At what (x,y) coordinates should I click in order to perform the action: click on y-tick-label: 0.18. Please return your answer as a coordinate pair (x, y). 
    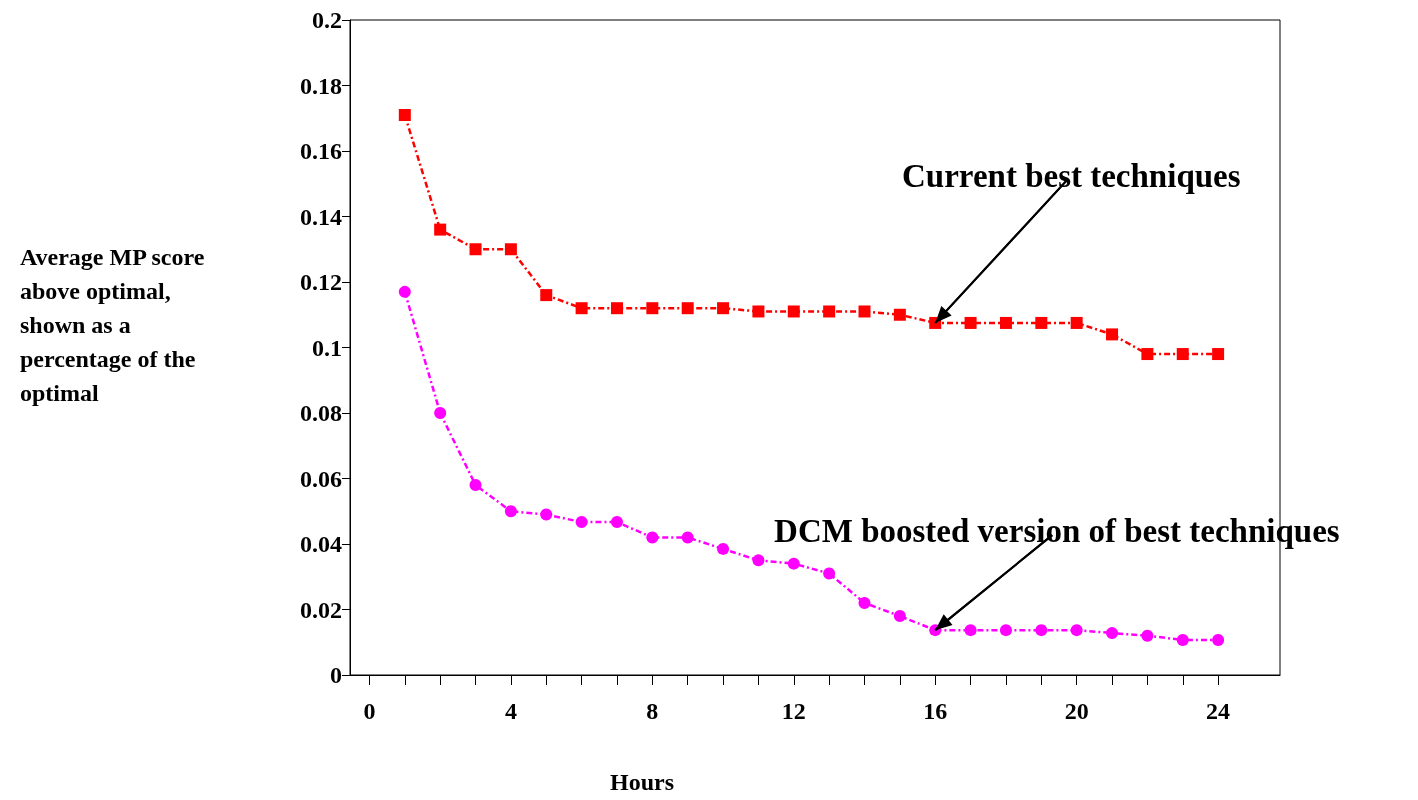
    Looking at the image, I should click on (321, 85).